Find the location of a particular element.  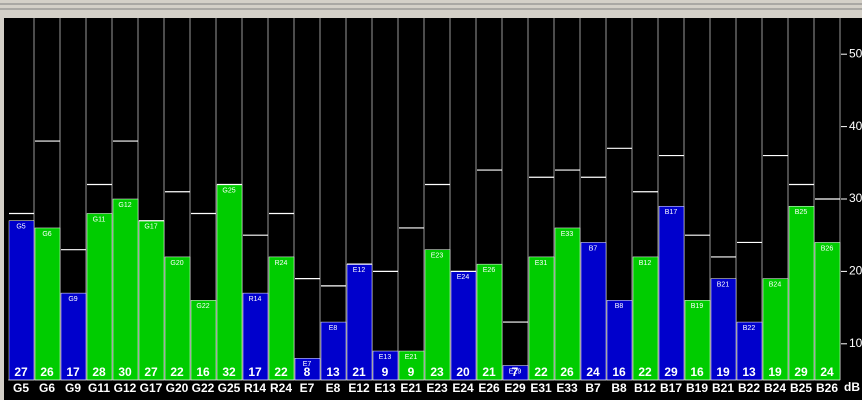

bar-name: E21 is located at coordinates (411, 357).